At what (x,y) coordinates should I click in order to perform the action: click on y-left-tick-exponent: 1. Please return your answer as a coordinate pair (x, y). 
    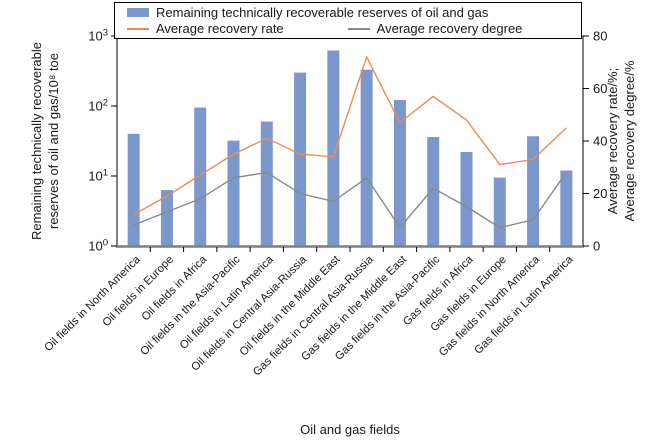
    Looking at the image, I should click on (105, 173).